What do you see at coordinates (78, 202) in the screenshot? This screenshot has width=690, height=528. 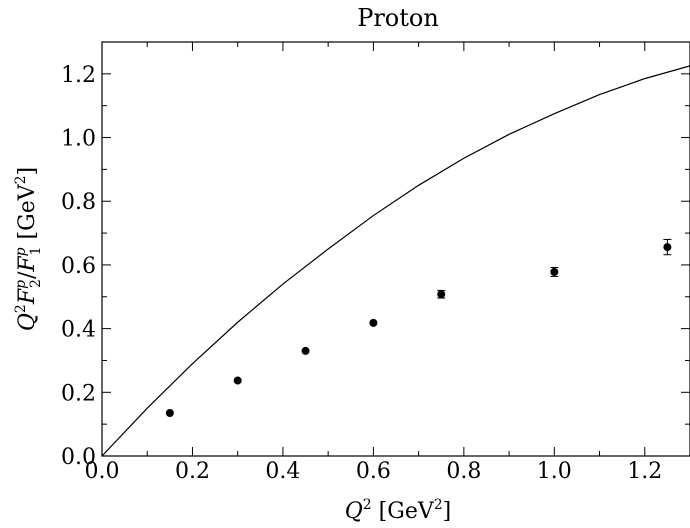 I see `y-tick-label: 0.8` at bounding box center [78, 202].